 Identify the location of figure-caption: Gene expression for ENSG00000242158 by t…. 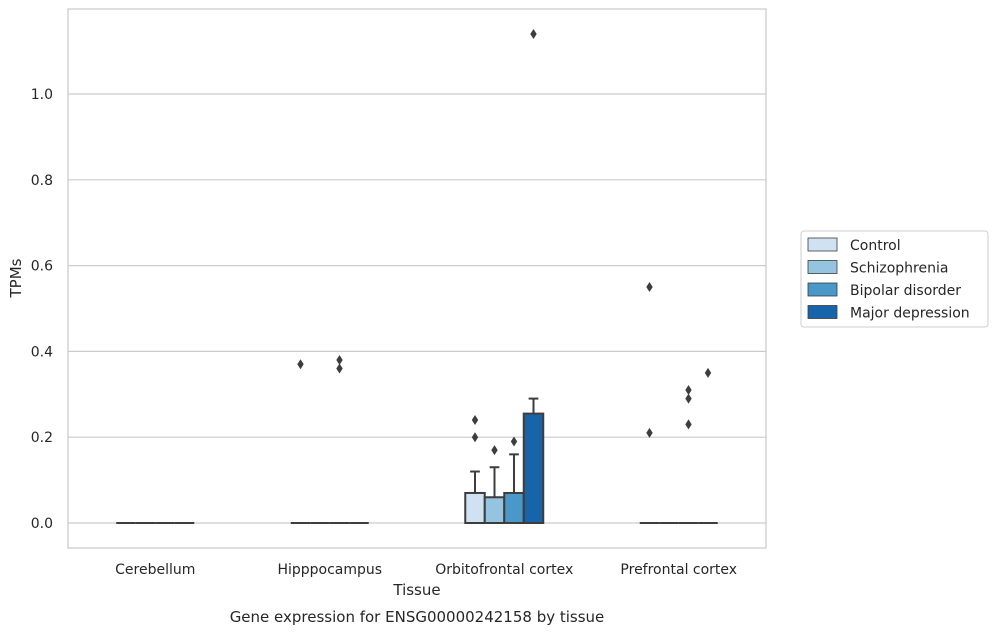
(417, 617).